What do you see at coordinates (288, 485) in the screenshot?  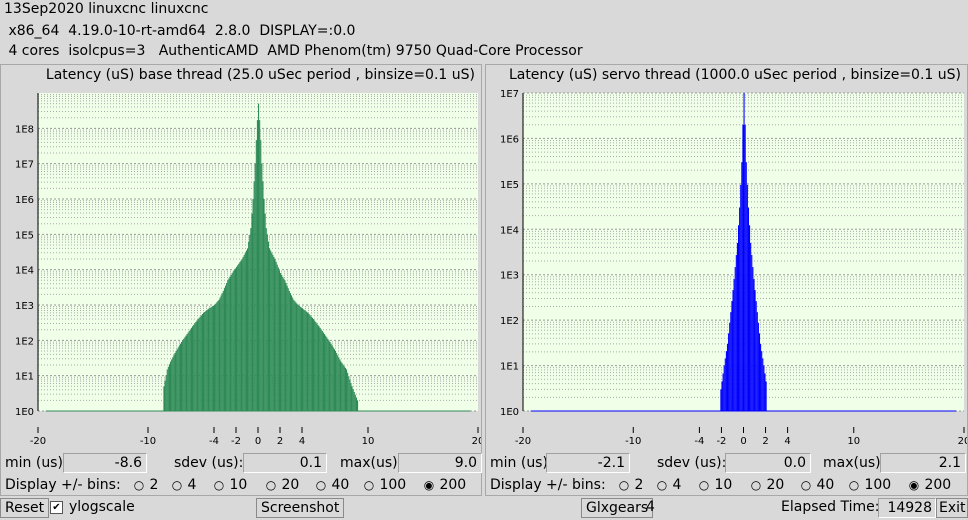 I see `bins-radio-label: 20` at bounding box center [288, 485].